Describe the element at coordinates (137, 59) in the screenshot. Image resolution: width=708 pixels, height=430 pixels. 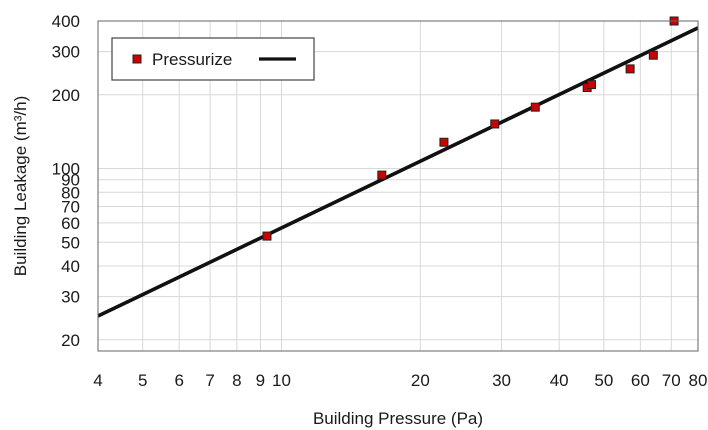
I see `legend-marker-icon` at that location.